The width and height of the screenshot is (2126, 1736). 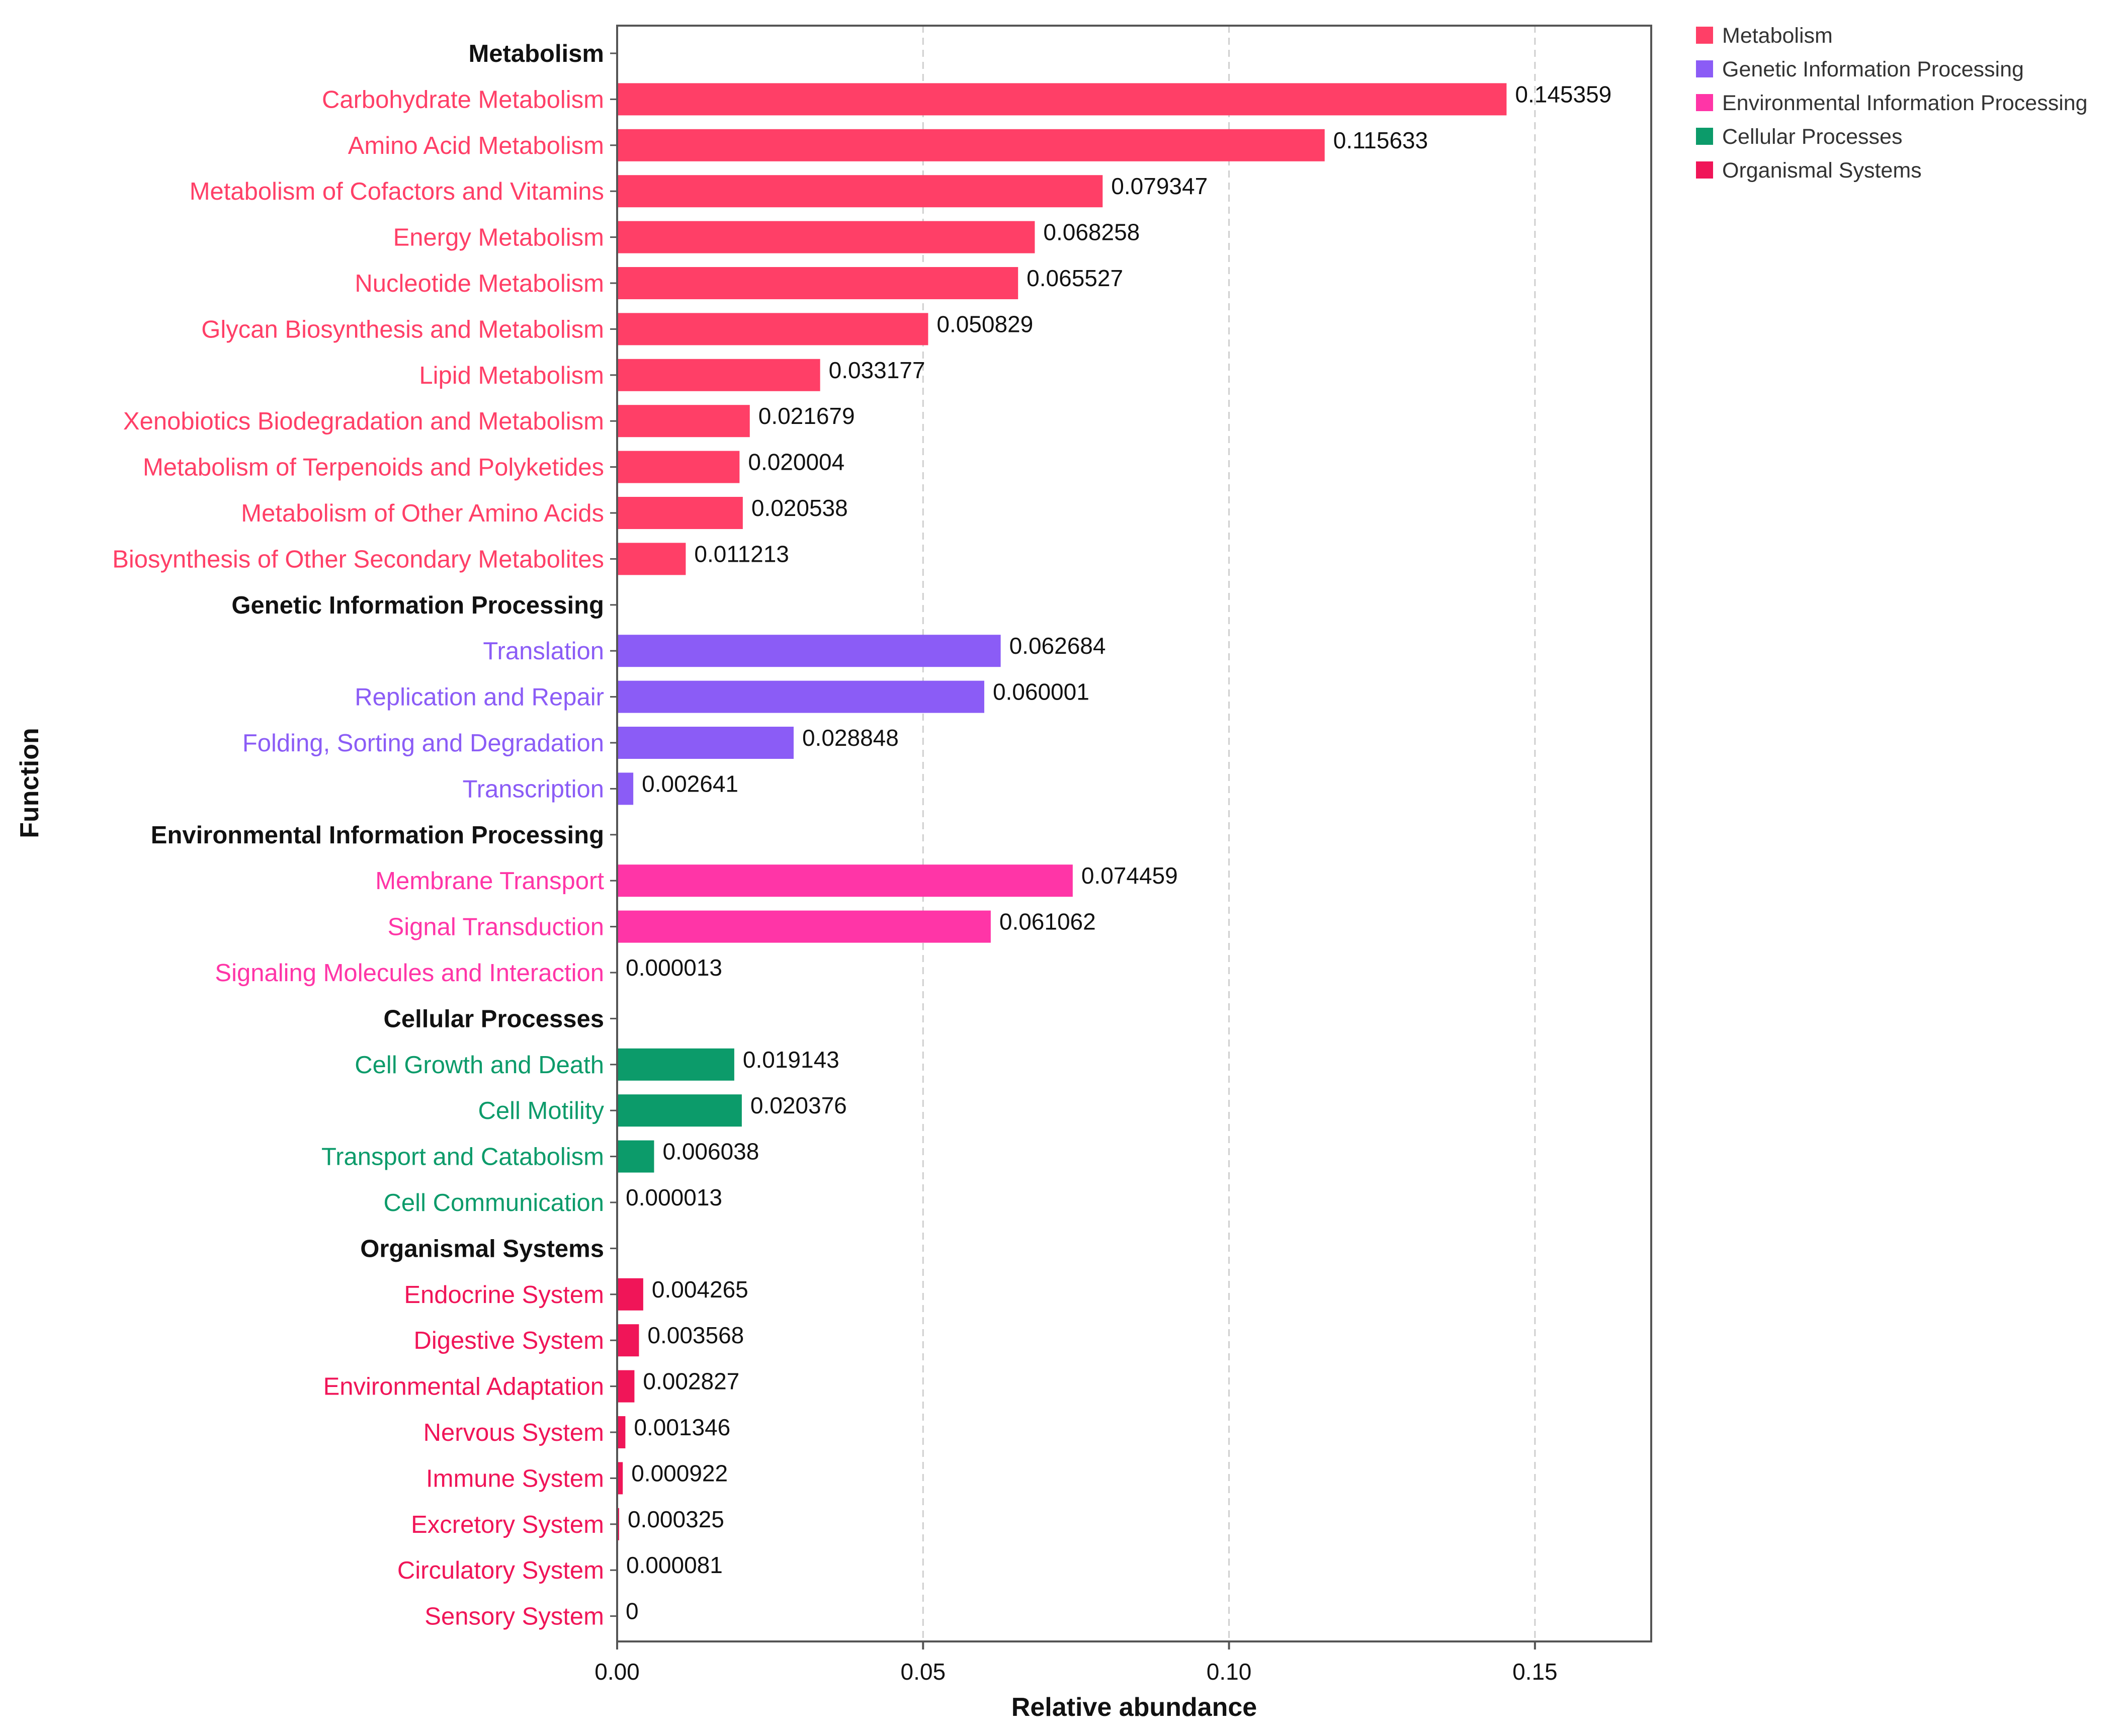 What do you see at coordinates (1563, 94) in the screenshot?
I see `value-label-carbohydrate-metabolism: 0.145359` at bounding box center [1563, 94].